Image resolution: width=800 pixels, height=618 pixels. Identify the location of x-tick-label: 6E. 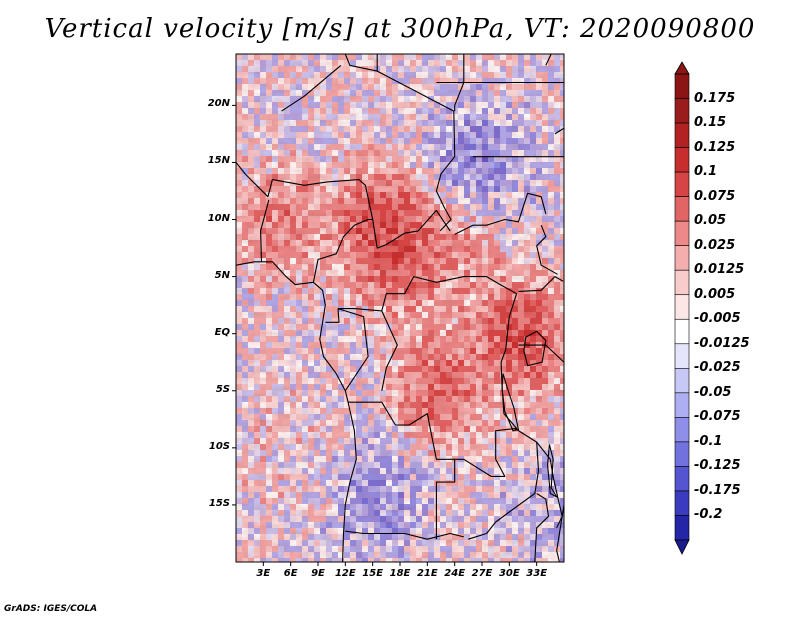
(290, 573).